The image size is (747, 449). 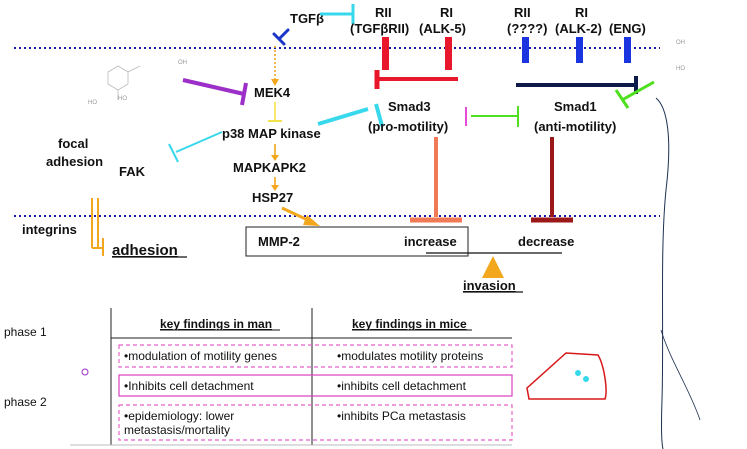 I want to click on receptor-rii-left, so click(x=385, y=53).